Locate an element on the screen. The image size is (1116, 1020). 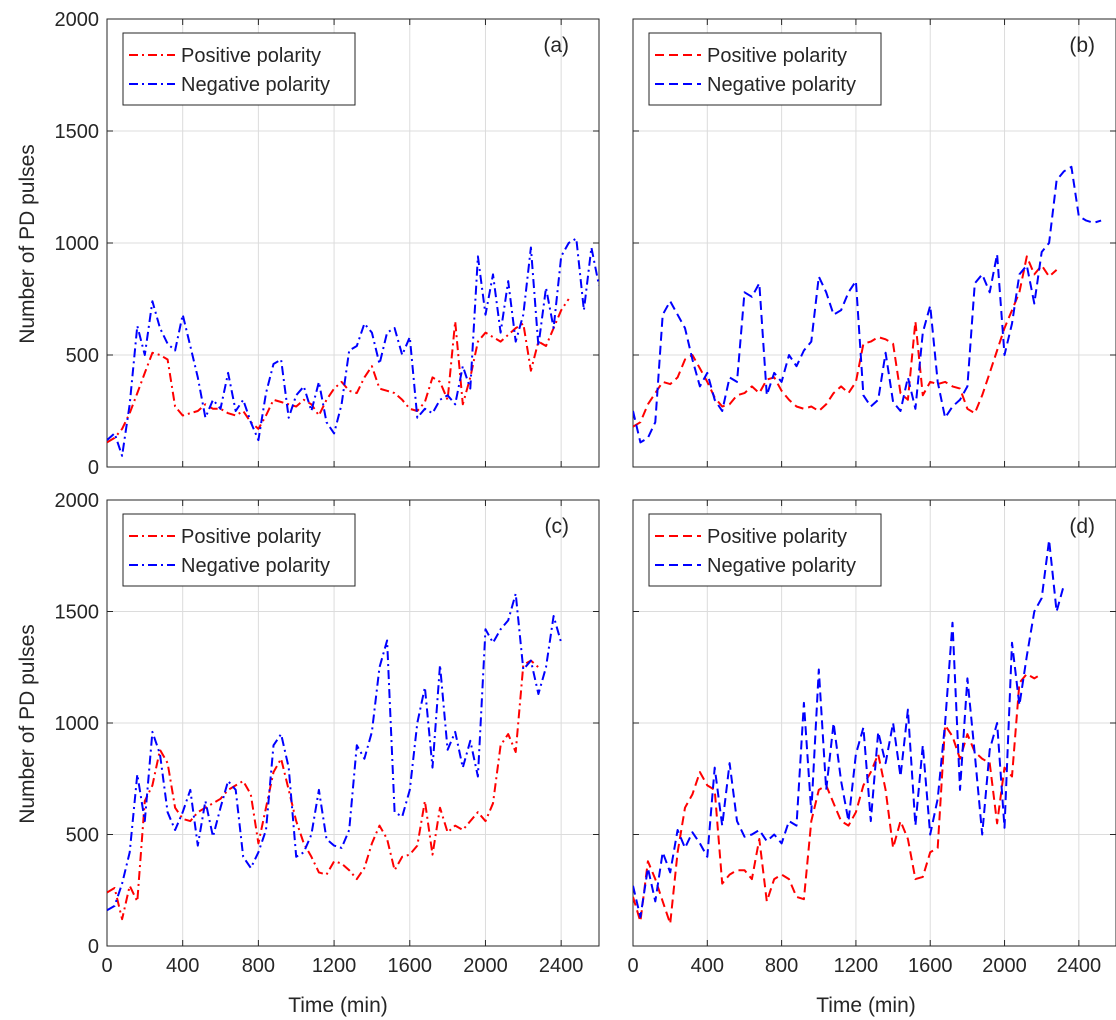
y-axis-label-top-row: Number of PD pulses is located at coordinates (27, 244).